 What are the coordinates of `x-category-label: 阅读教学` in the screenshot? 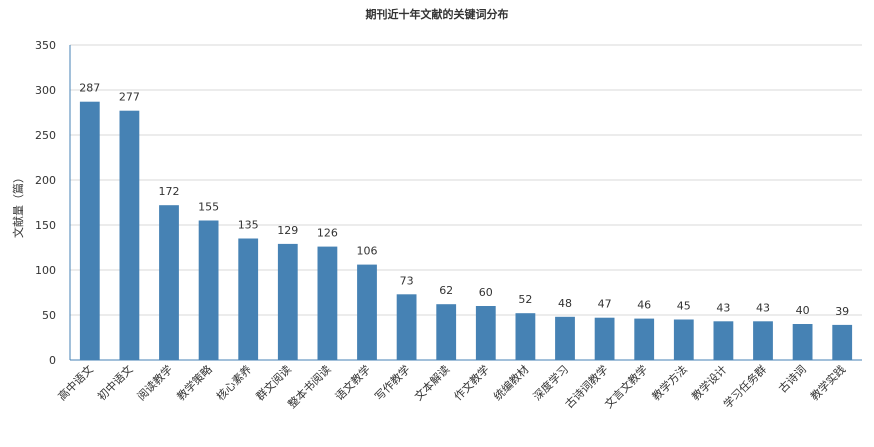 It's located at (154, 382).